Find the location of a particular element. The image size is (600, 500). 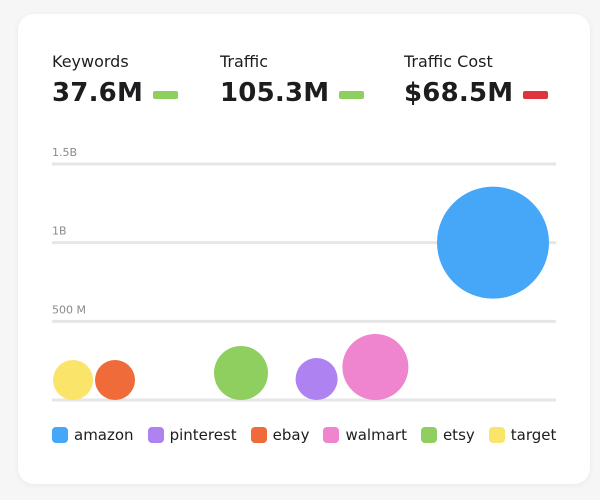

legend-label-ebay: ebay is located at coordinates (291, 435).